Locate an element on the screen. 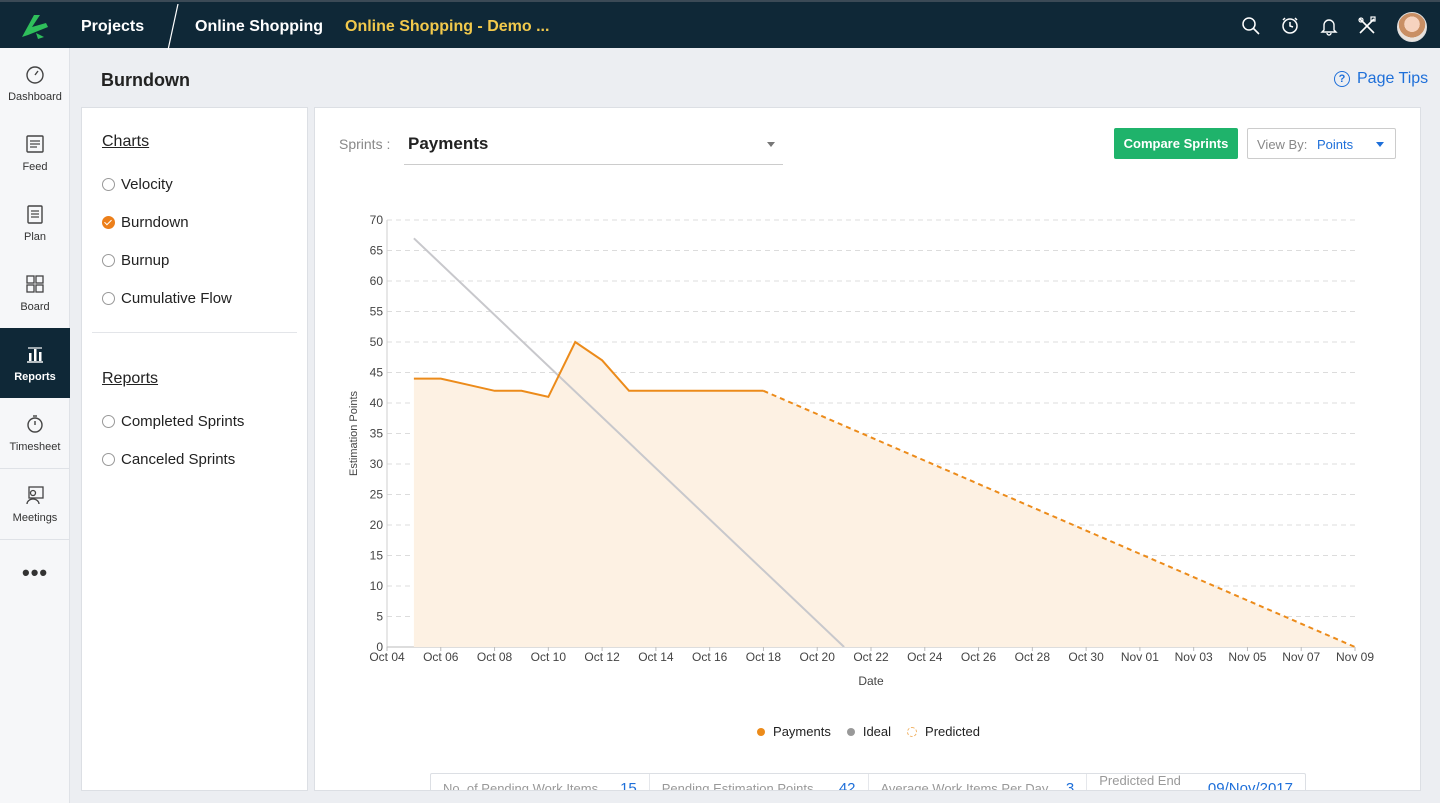 Image resolution: width=1440 pixels, height=803 pixels. radio-cumulative-flow: Cumulative Flow is located at coordinates (167, 298).